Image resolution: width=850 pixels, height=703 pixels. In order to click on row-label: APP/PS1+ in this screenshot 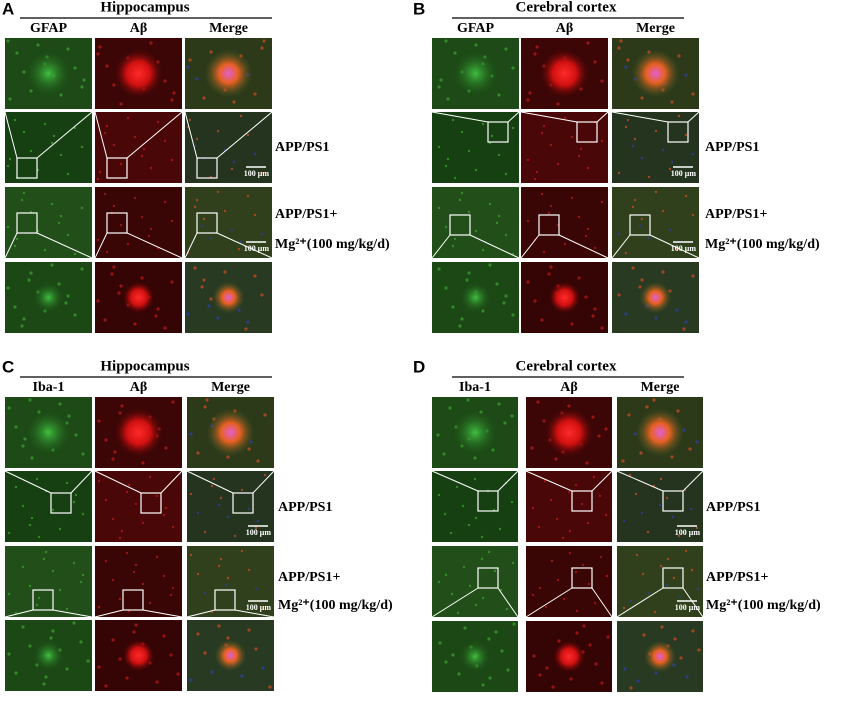, I will do `click(737, 577)`.